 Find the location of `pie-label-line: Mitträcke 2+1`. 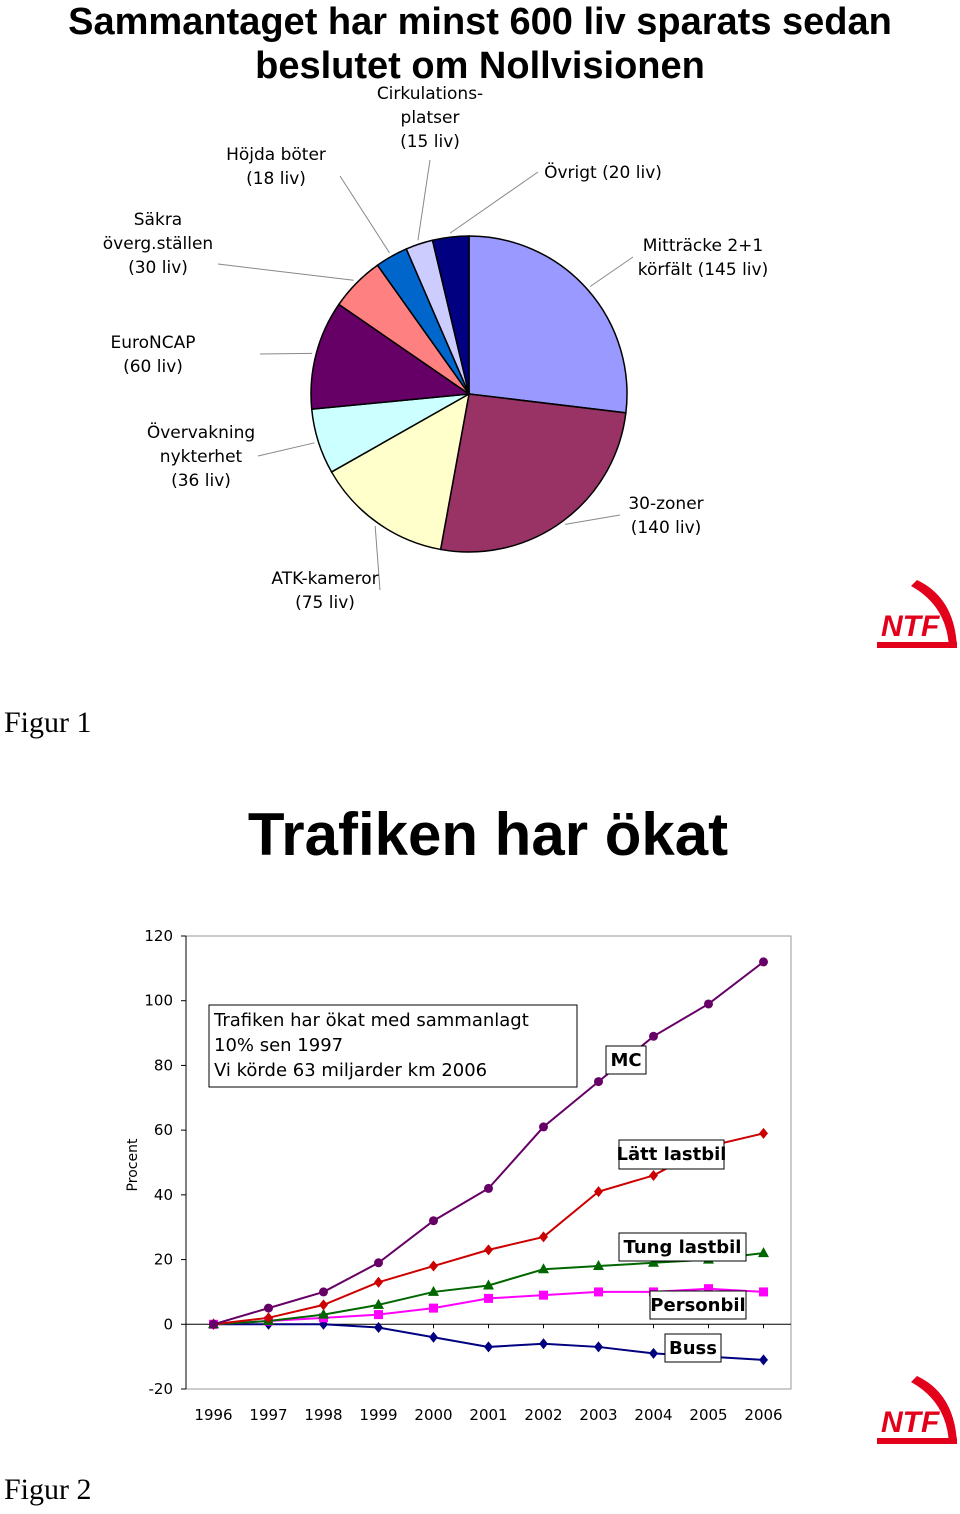

pie-label-line: Mitträcke 2+1 is located at coordinates (703, 246).